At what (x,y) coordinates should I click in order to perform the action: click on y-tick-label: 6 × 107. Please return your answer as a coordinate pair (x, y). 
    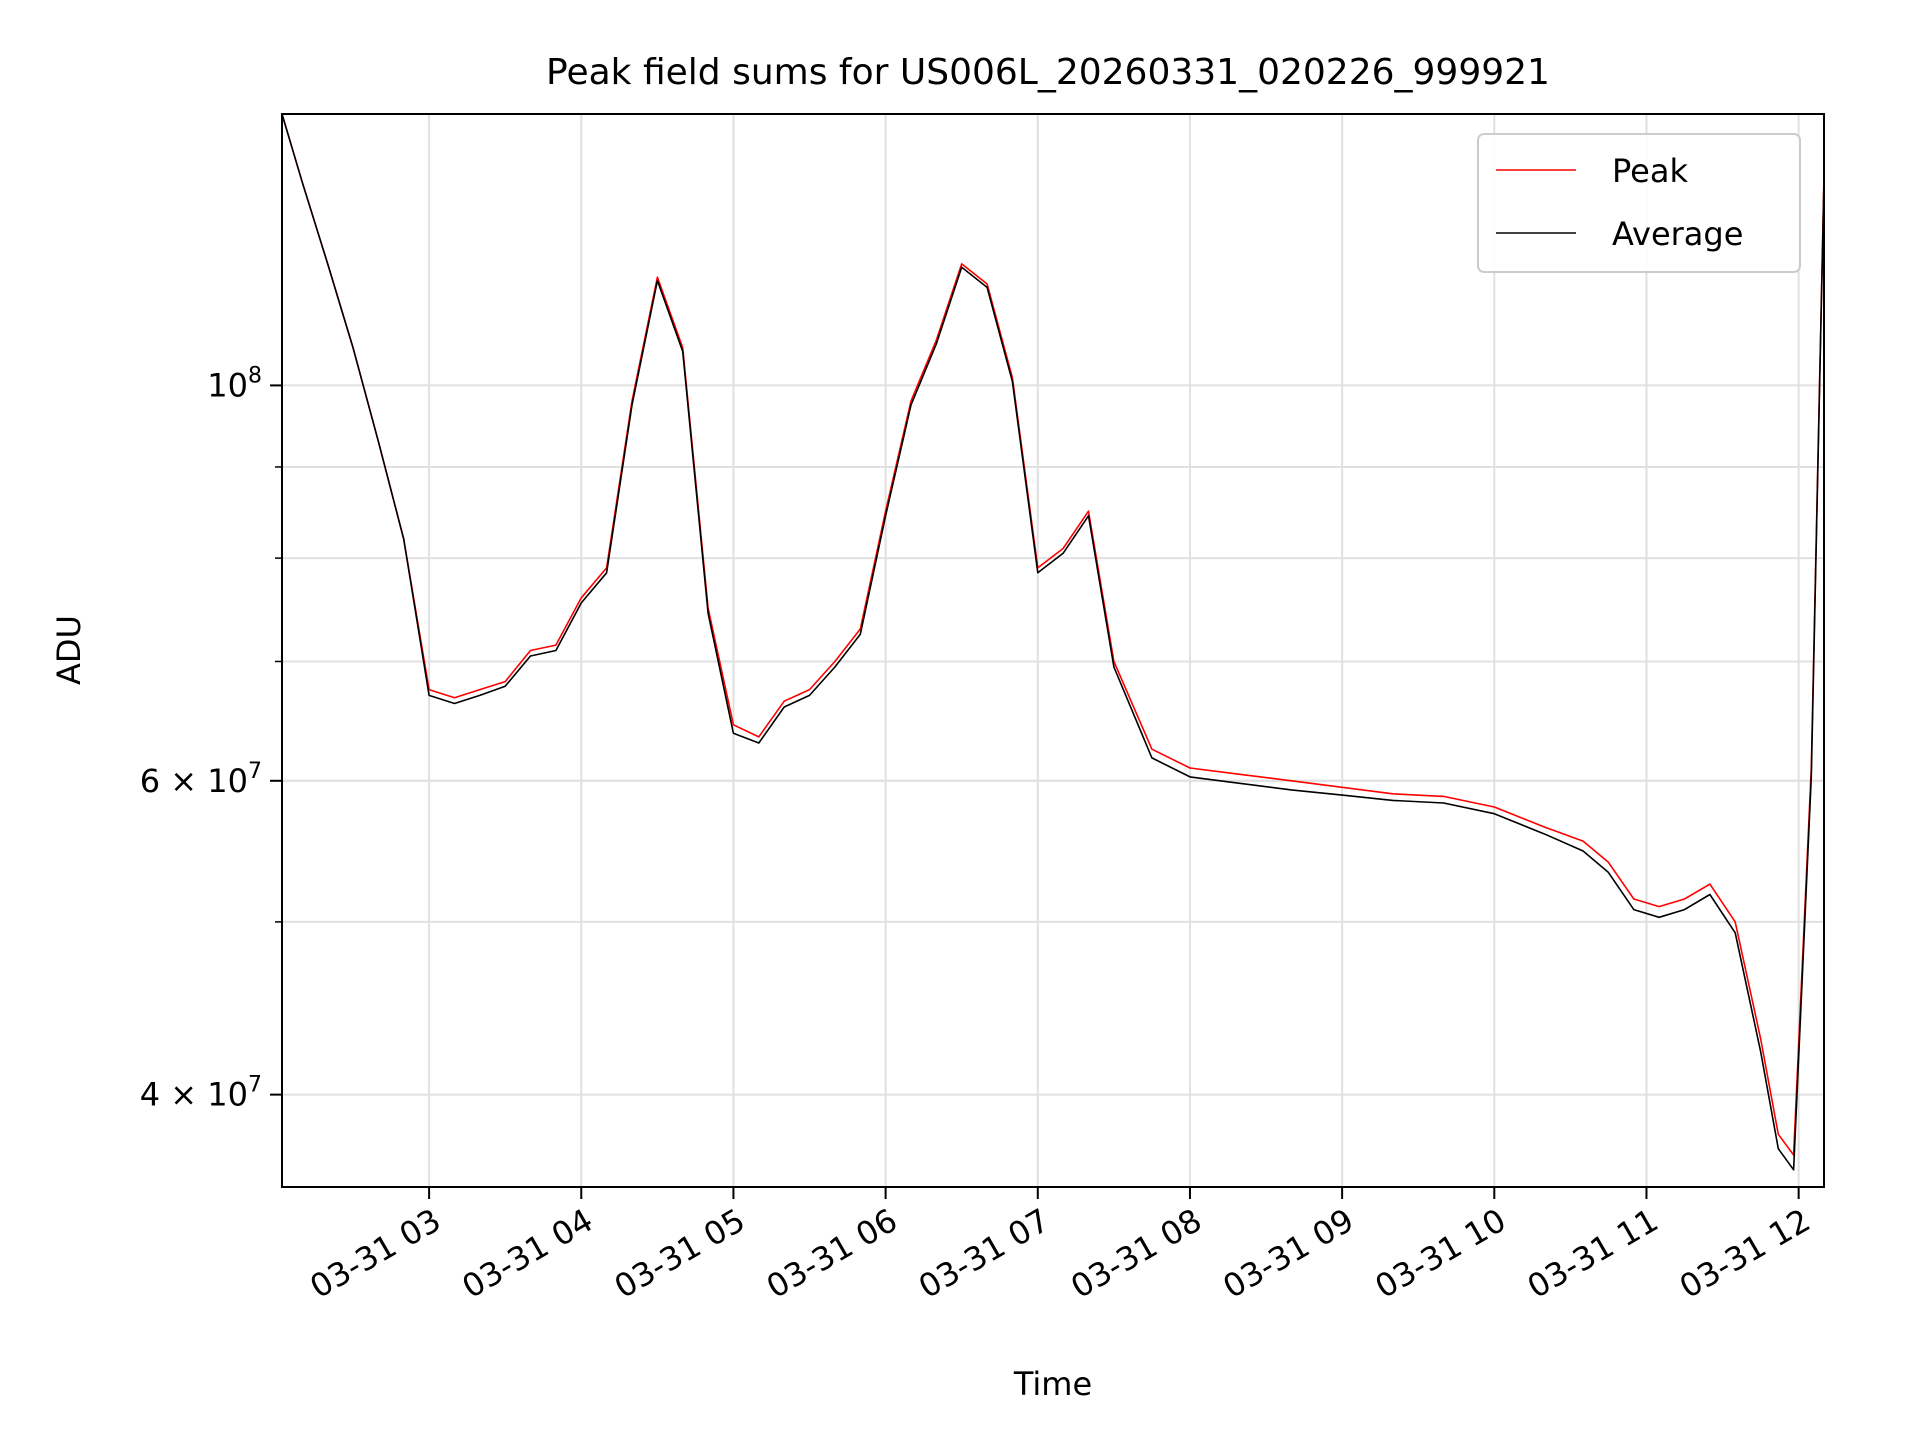
    Looking at the image, I should click on (201, 779).